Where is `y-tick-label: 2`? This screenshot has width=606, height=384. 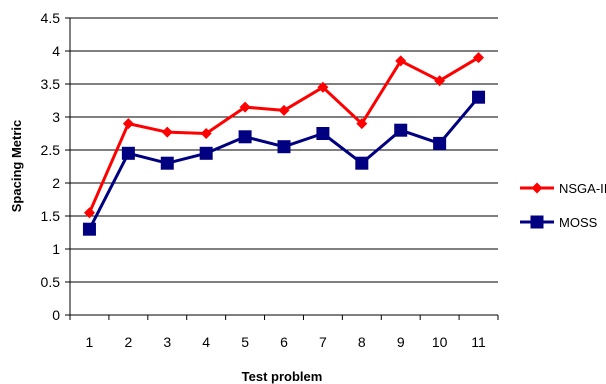
y-tick-label: 2 is located at coordinates (56, 183).